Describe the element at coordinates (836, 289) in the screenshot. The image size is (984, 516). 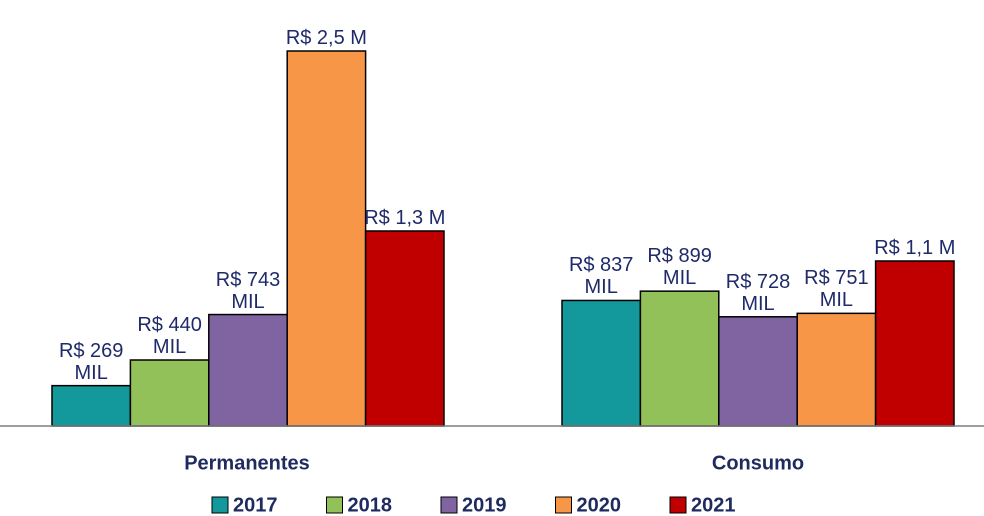
I see `value-label: R$ 751 MIL` at that location.